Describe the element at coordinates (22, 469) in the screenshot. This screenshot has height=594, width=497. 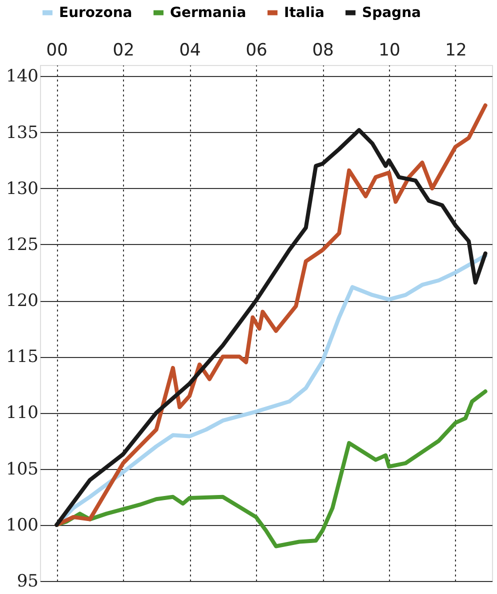
I see `y-tick-label: 105` at that location.